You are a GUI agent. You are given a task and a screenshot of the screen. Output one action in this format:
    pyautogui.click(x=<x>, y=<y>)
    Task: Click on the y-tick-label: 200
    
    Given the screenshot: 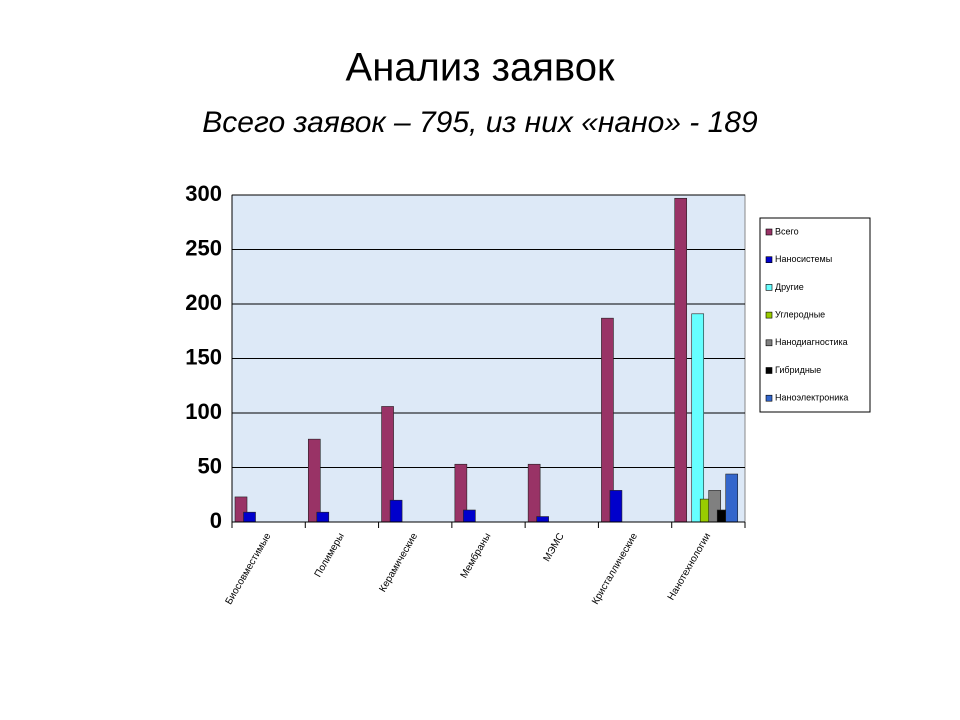 What is the action you would take?
    pyautogui.click(x=203, y=302)
    